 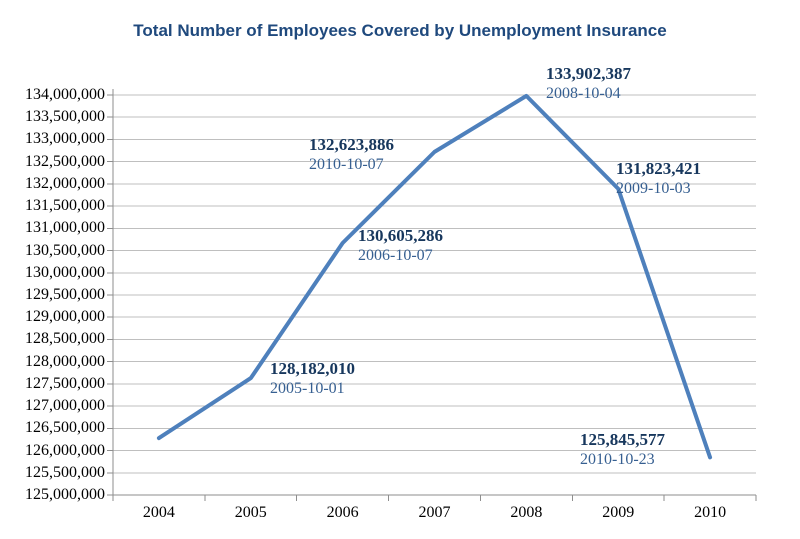 I want to click on y-axis-tick-label: 127,500,000, so click(x=65, y=383).